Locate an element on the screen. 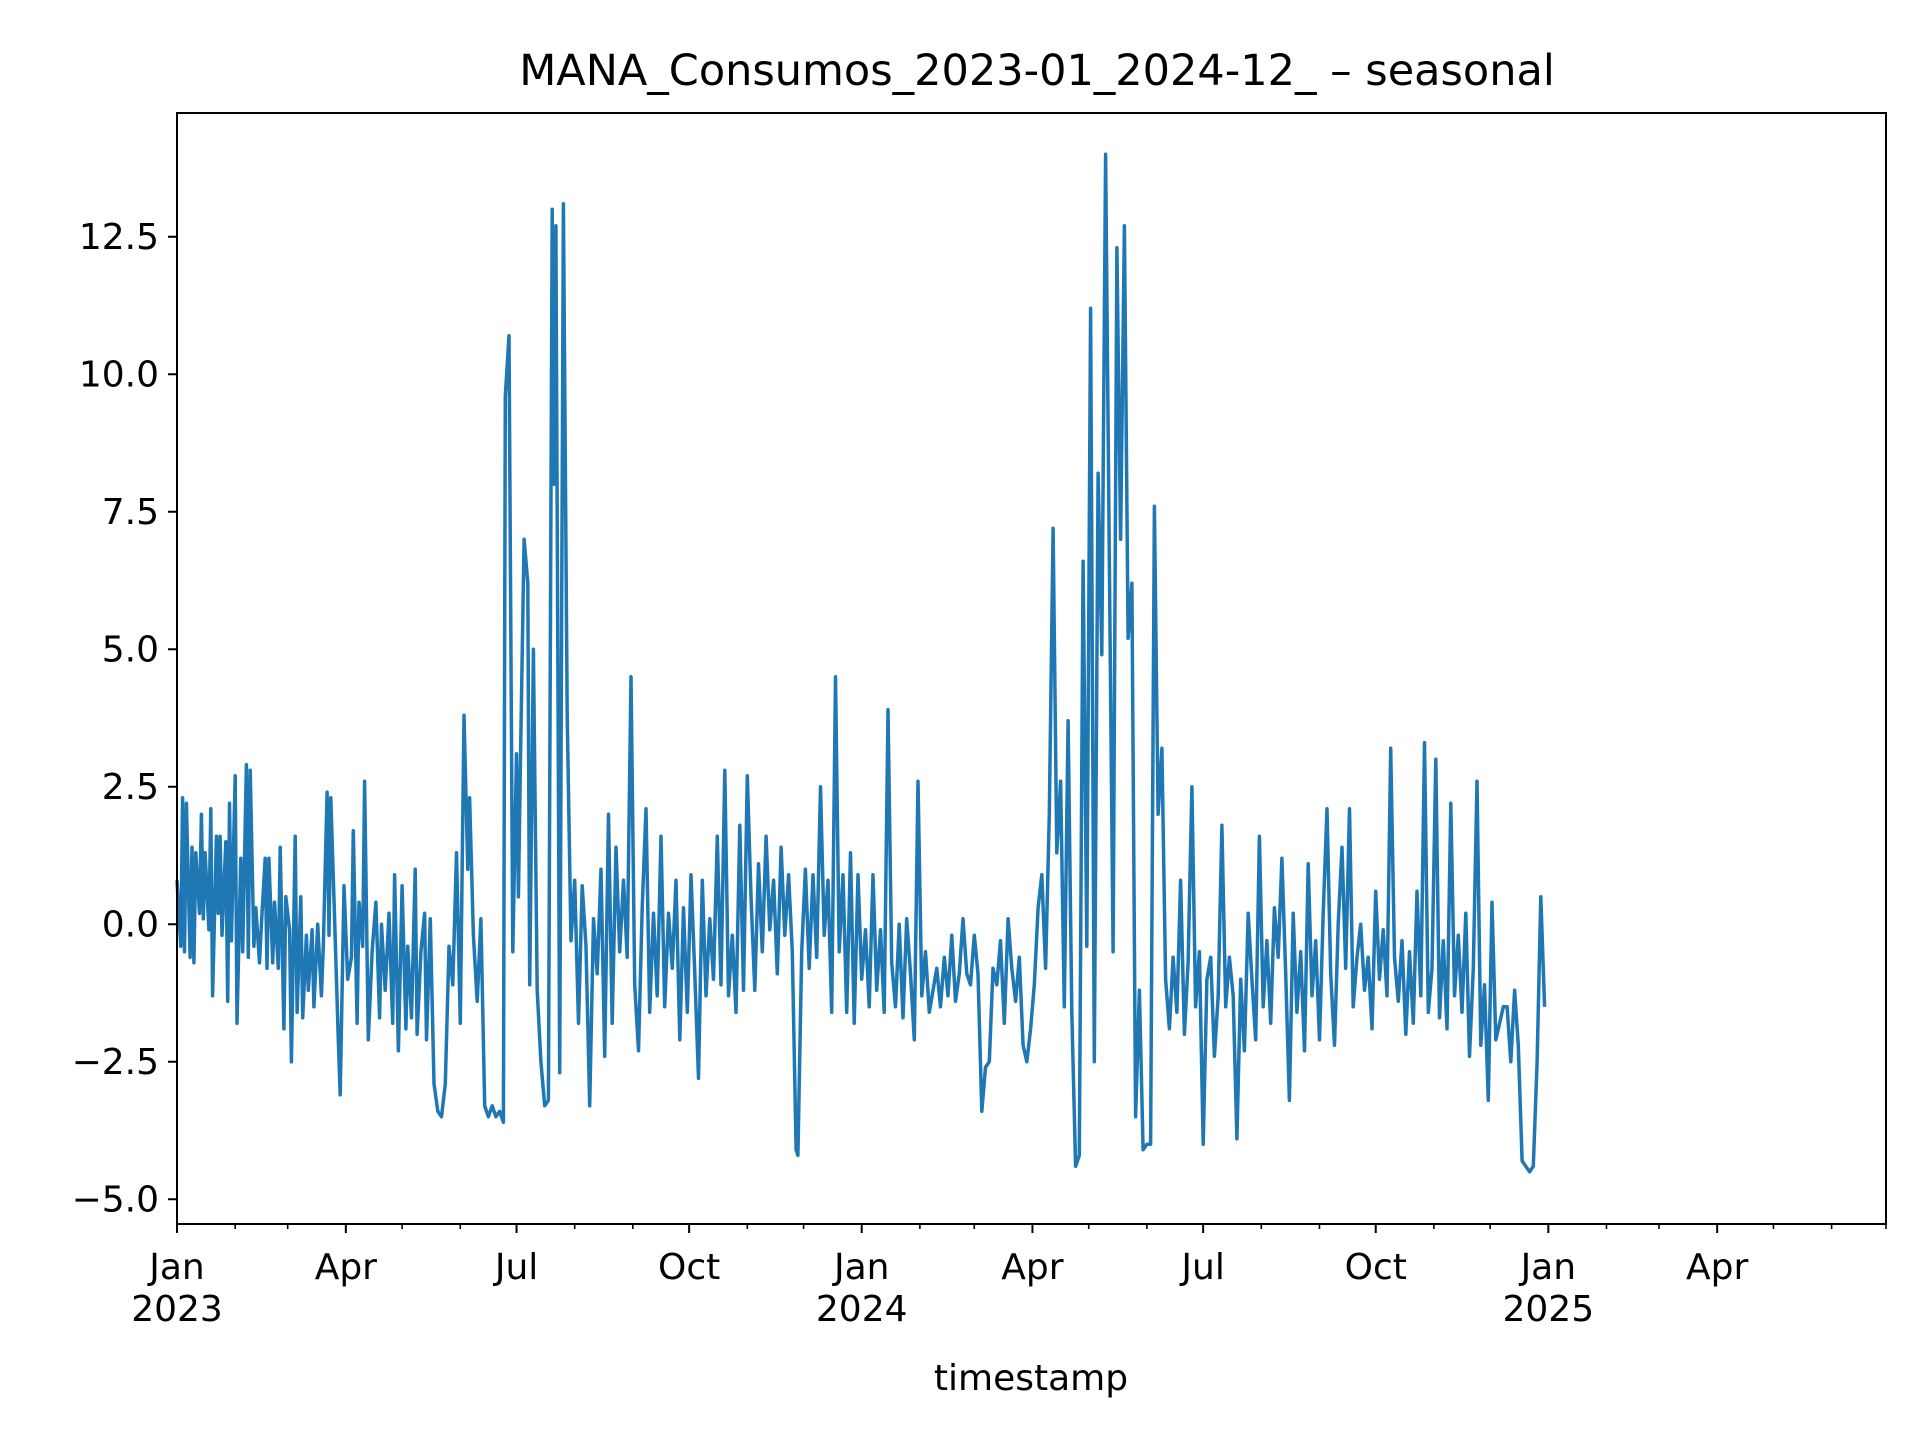  y-tick-label: 2.5 is located at coordinates (130, 787).